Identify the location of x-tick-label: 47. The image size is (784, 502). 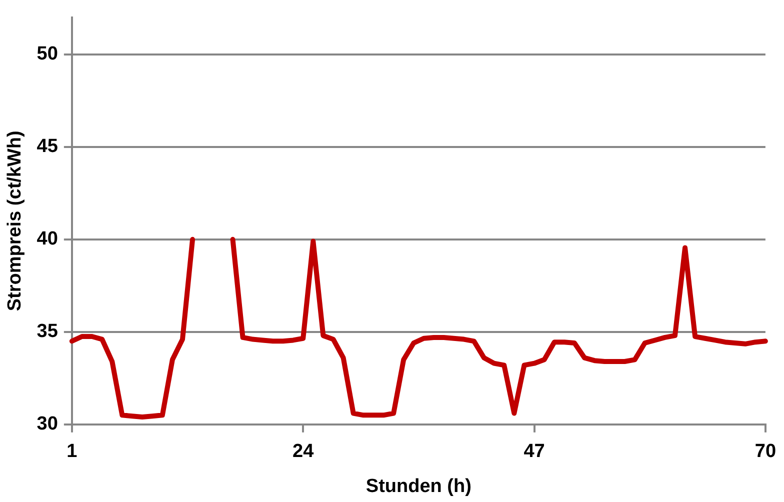
(534, 451).